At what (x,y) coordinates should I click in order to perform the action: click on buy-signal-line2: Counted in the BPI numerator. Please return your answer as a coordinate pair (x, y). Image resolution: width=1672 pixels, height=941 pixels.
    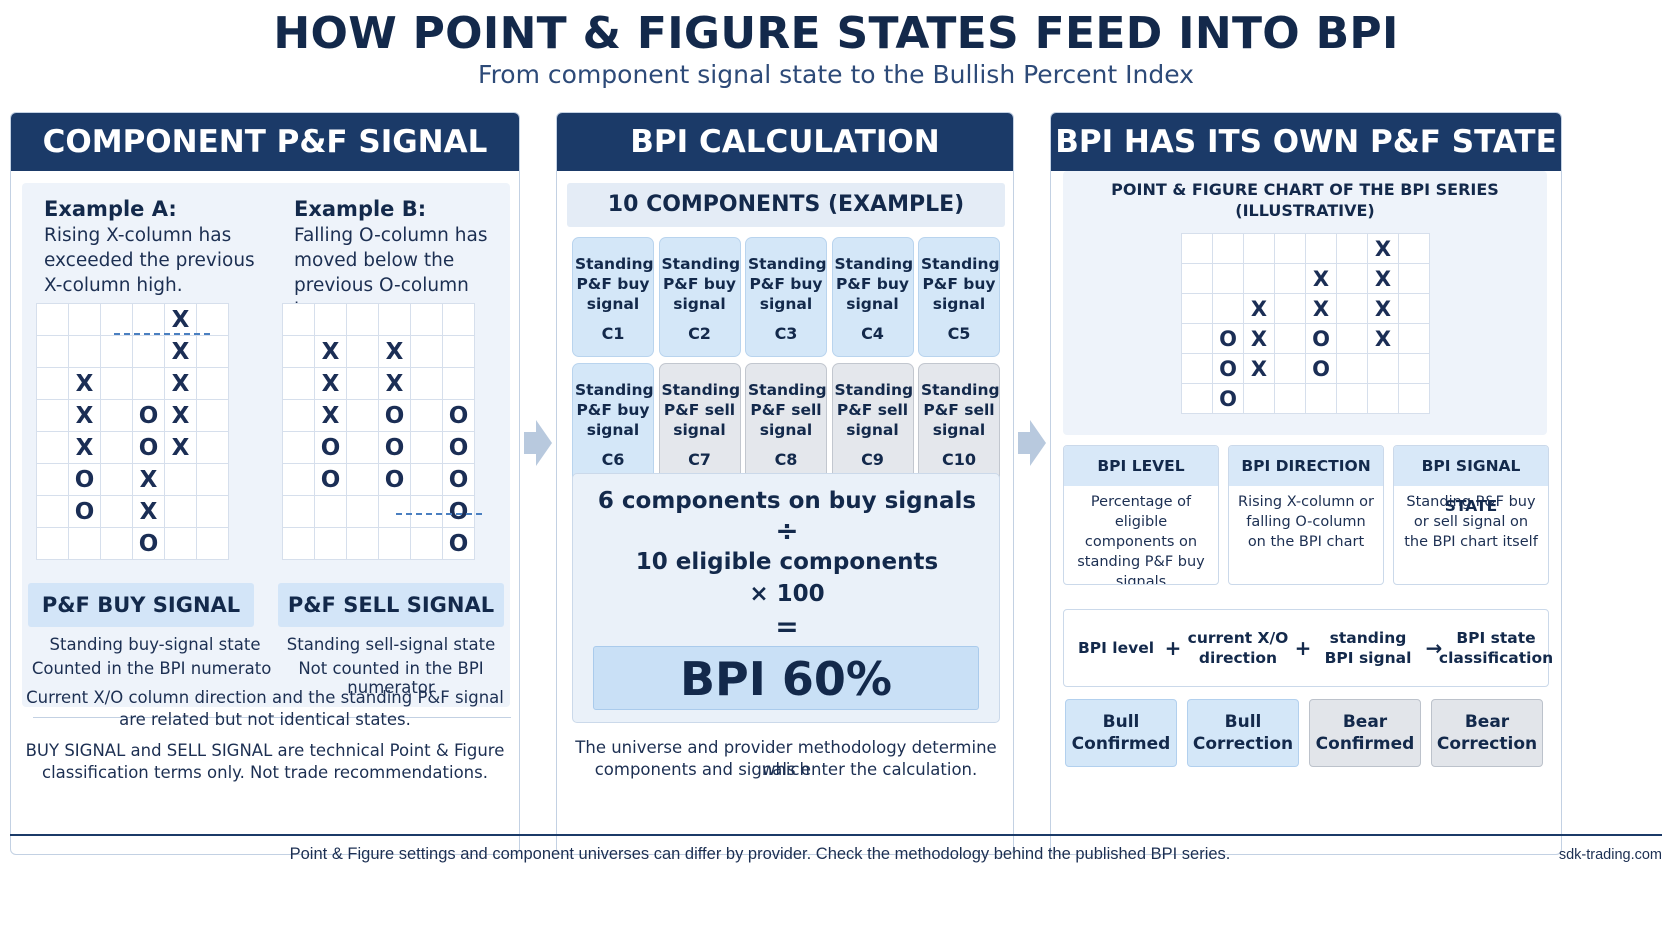
    Looking at the image, I should click on (155, 668).